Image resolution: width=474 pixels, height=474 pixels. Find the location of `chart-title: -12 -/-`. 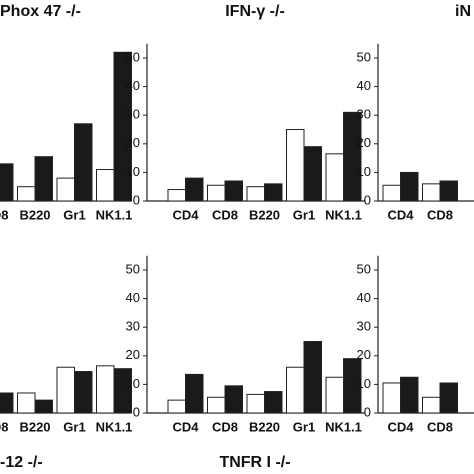

chart-title: -12 -/- is located at coordinates (21, 462).